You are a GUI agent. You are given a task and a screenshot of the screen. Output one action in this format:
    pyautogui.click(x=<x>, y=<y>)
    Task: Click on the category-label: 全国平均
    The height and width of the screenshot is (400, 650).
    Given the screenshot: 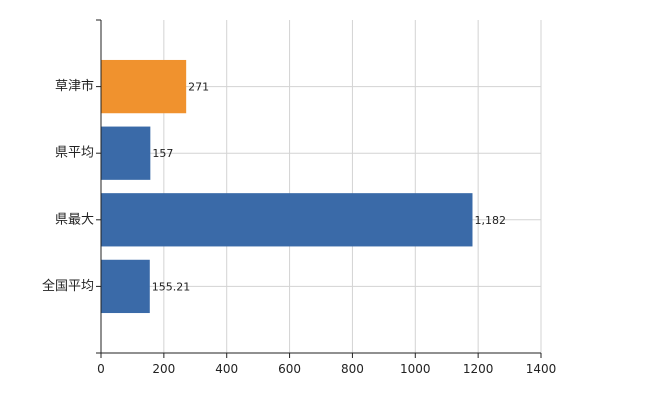 What is the action you would take?
    pyautogui.click(x=68, y=286)
    